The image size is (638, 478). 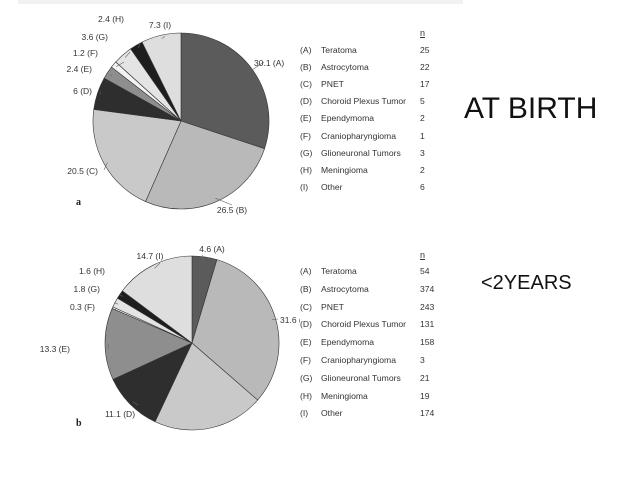 I want to click on slice-label-craniopharyngioma: 1.2 (F), so click(x=85, y=53).